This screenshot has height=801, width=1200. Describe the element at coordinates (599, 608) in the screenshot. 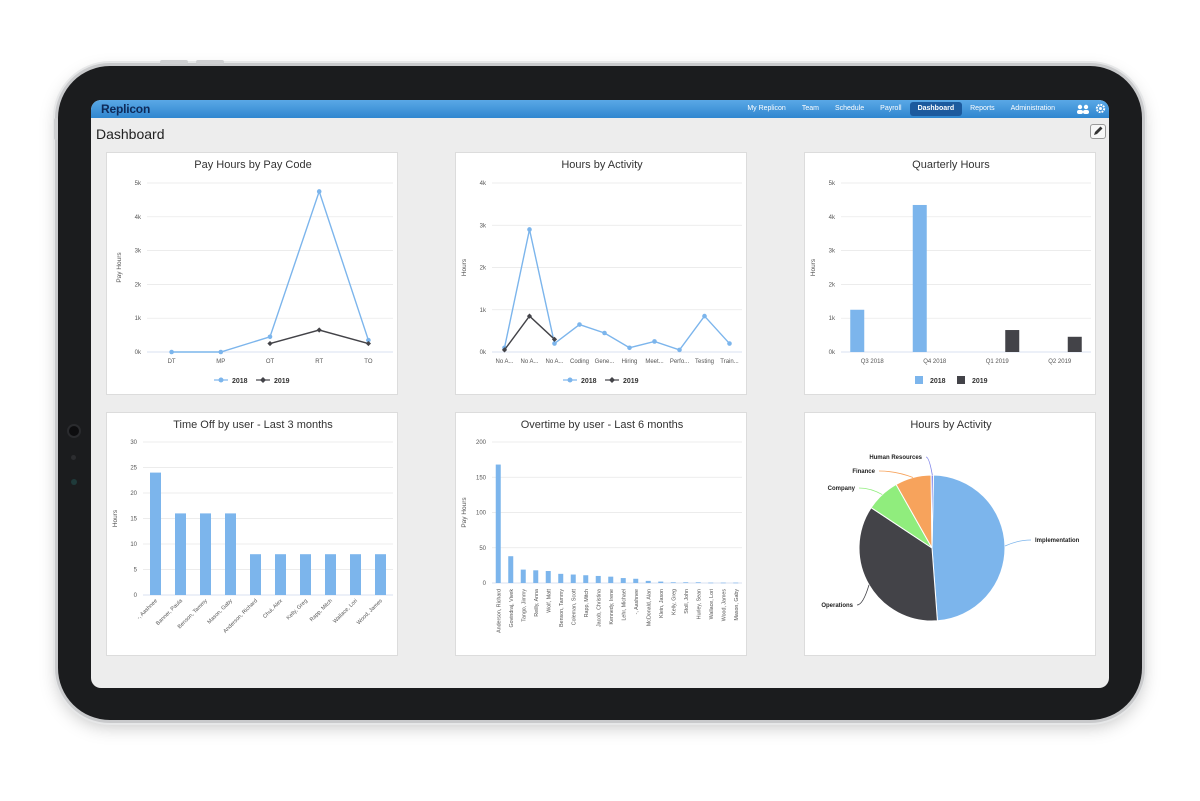

I see `x-tick-label: Jacob, Christina` at that location.